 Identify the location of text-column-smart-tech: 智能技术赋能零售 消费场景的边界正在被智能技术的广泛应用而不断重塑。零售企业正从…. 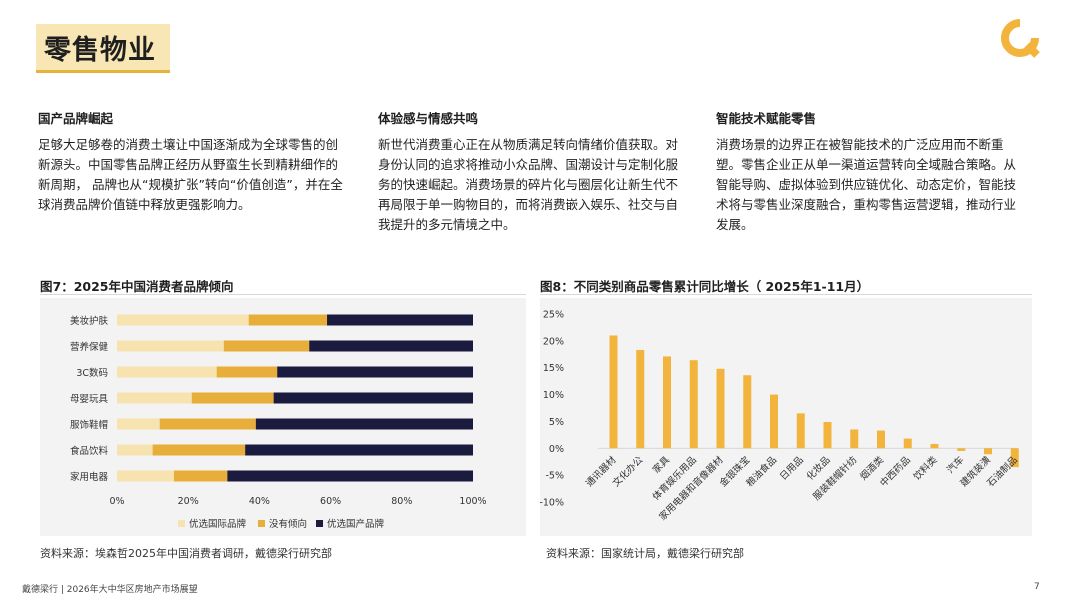
(872, 171).